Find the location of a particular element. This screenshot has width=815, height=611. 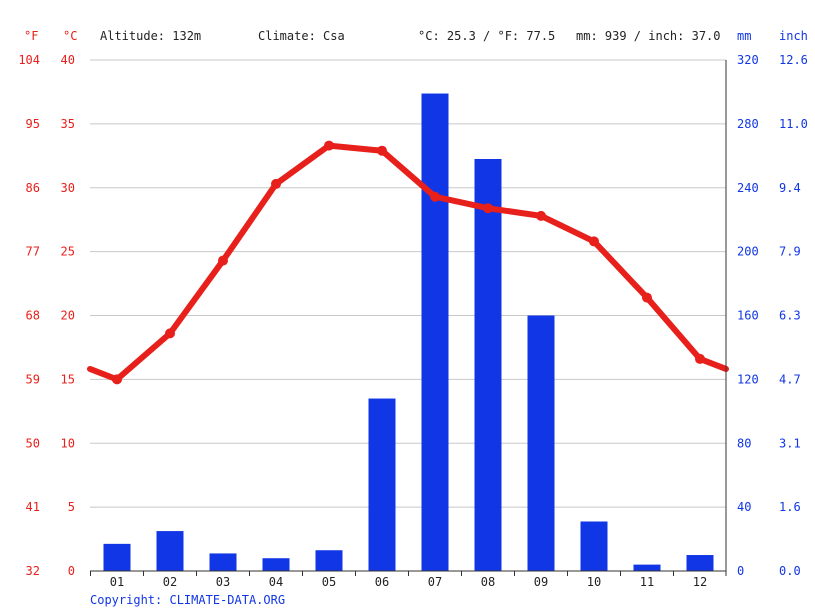

tick-label-mm: 80 is located at coordinates (744, 443).